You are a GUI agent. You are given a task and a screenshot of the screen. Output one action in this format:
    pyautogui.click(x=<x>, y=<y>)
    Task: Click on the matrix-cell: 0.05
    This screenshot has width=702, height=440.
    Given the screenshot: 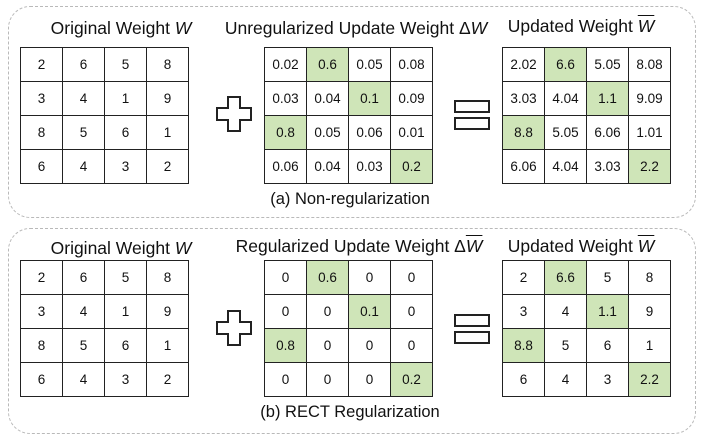 What is the action you would take?
    pyautogui.click(x=327, y=132)
    